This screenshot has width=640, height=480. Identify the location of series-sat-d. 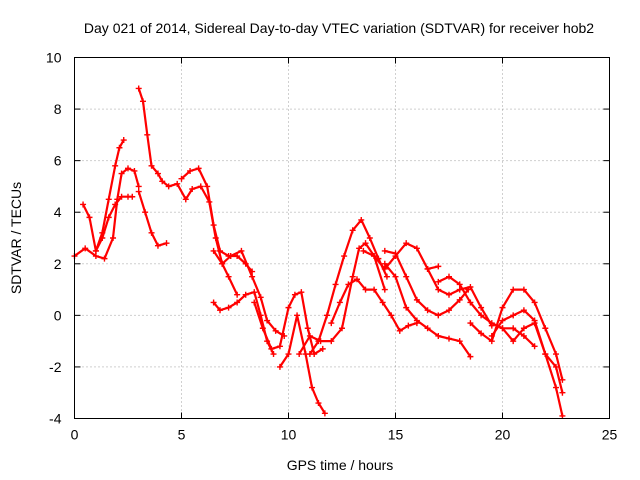
(188, 191).